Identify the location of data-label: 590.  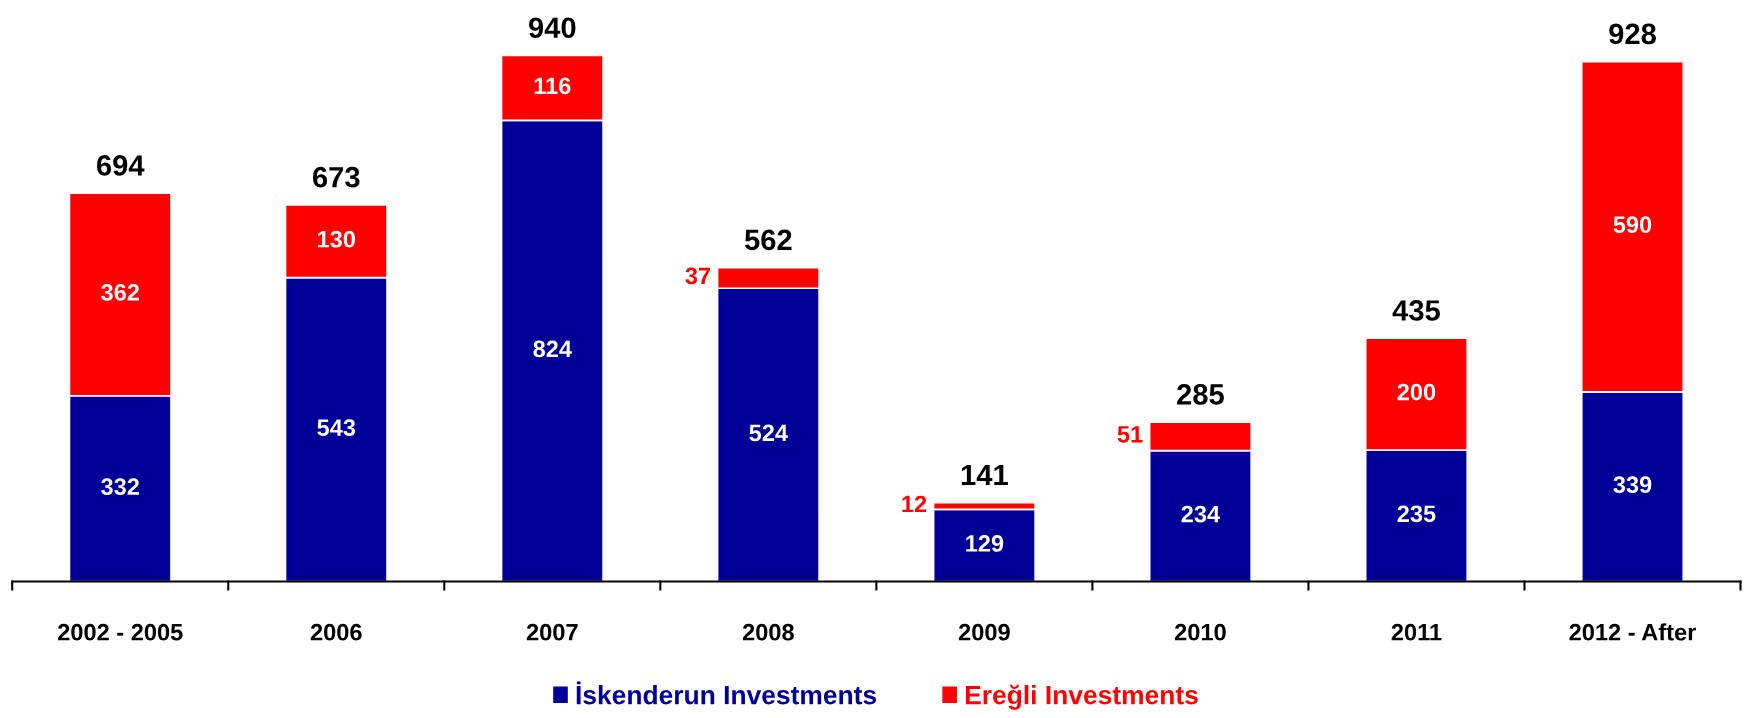
(1632, 225).